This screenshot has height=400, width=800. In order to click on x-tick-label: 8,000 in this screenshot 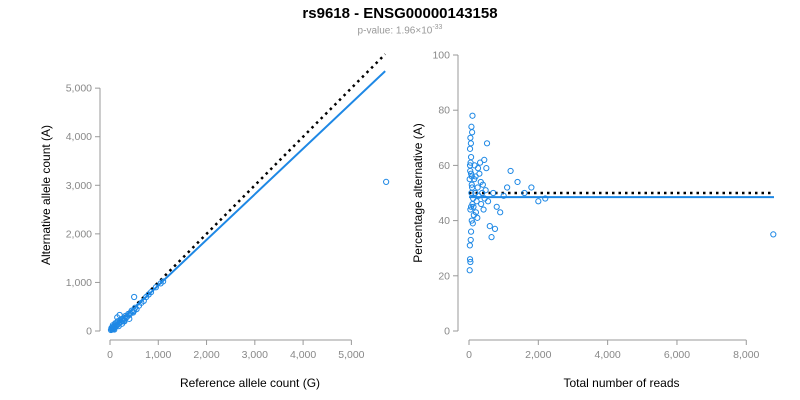, I will do `click(746, 355)`.